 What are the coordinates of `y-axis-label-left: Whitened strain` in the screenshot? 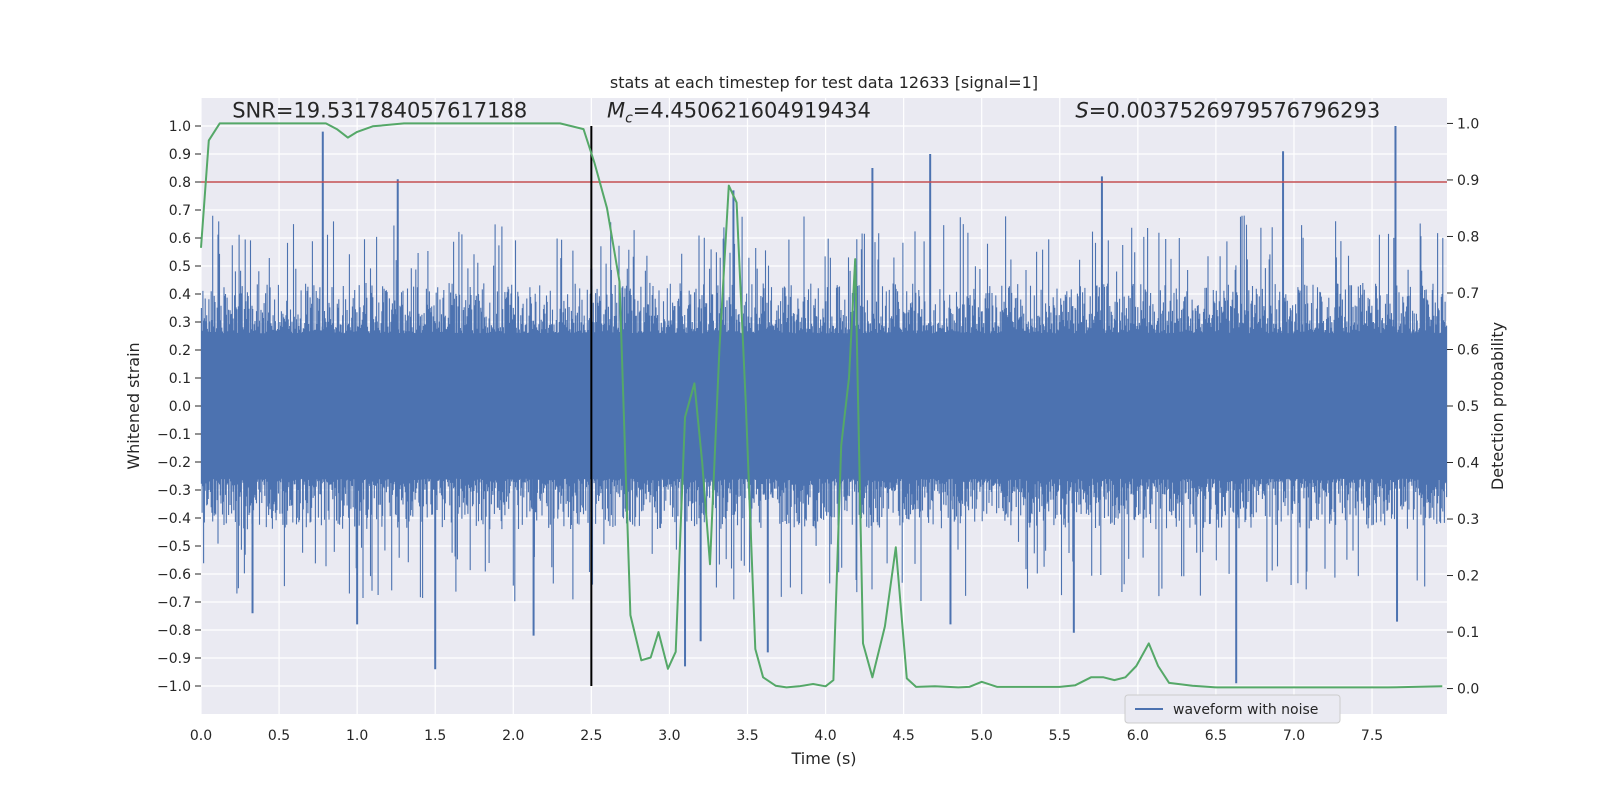 It's located at (133, 405).